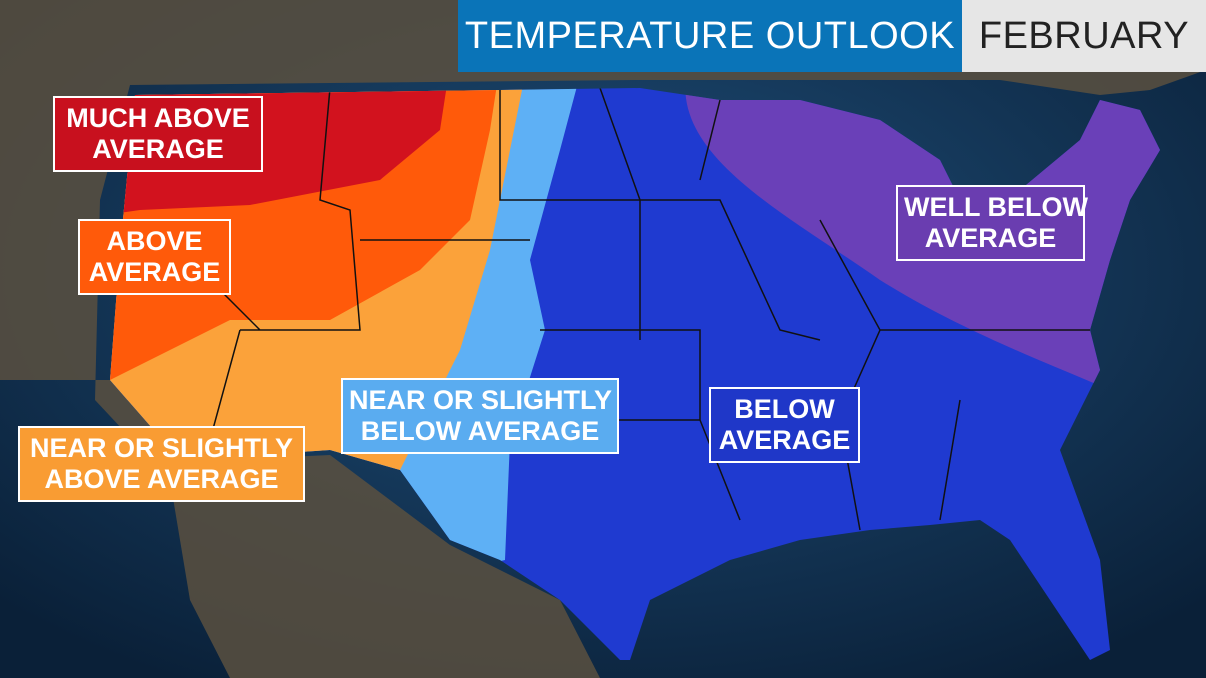  What do you see at coordinates (480, 431) in the screenshot?
I see `label-line: BELOW AVERAGE` at bounding box center [480, 431].